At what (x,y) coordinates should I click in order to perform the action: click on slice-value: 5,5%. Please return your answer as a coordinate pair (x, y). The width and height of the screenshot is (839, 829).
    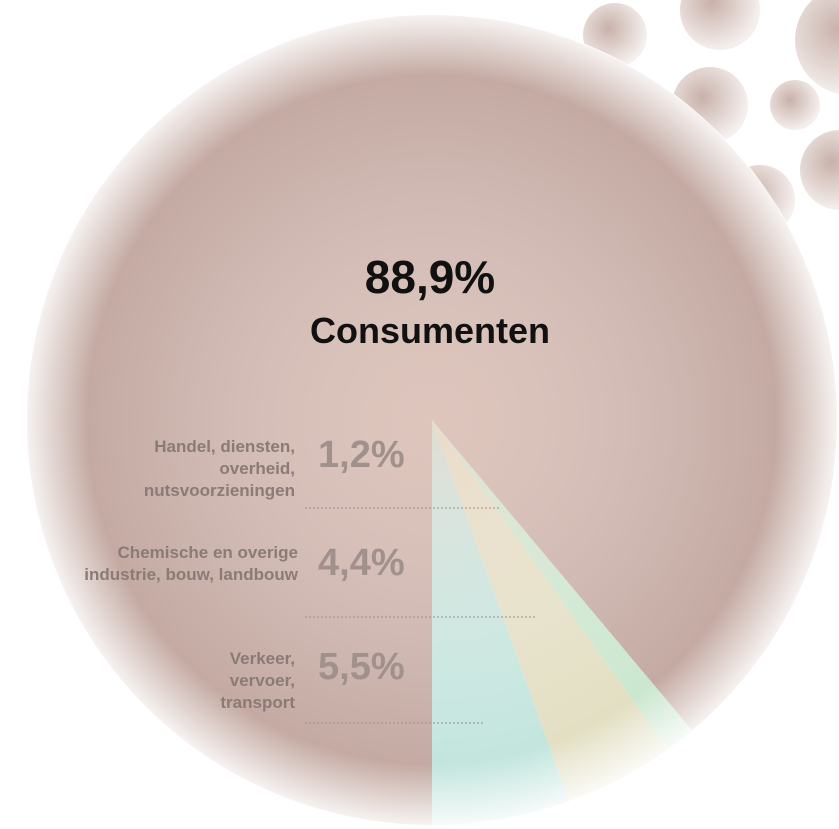
    Looking at the image, I should click on (361, 667).